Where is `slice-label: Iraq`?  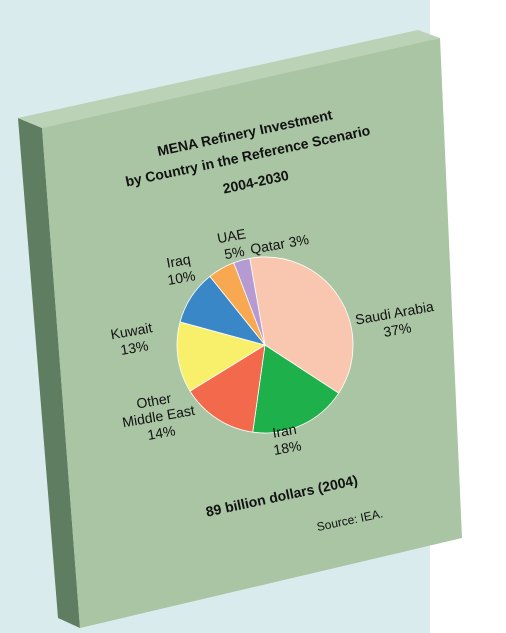
slice-label: Iraq is located at coordinates (178, 261).